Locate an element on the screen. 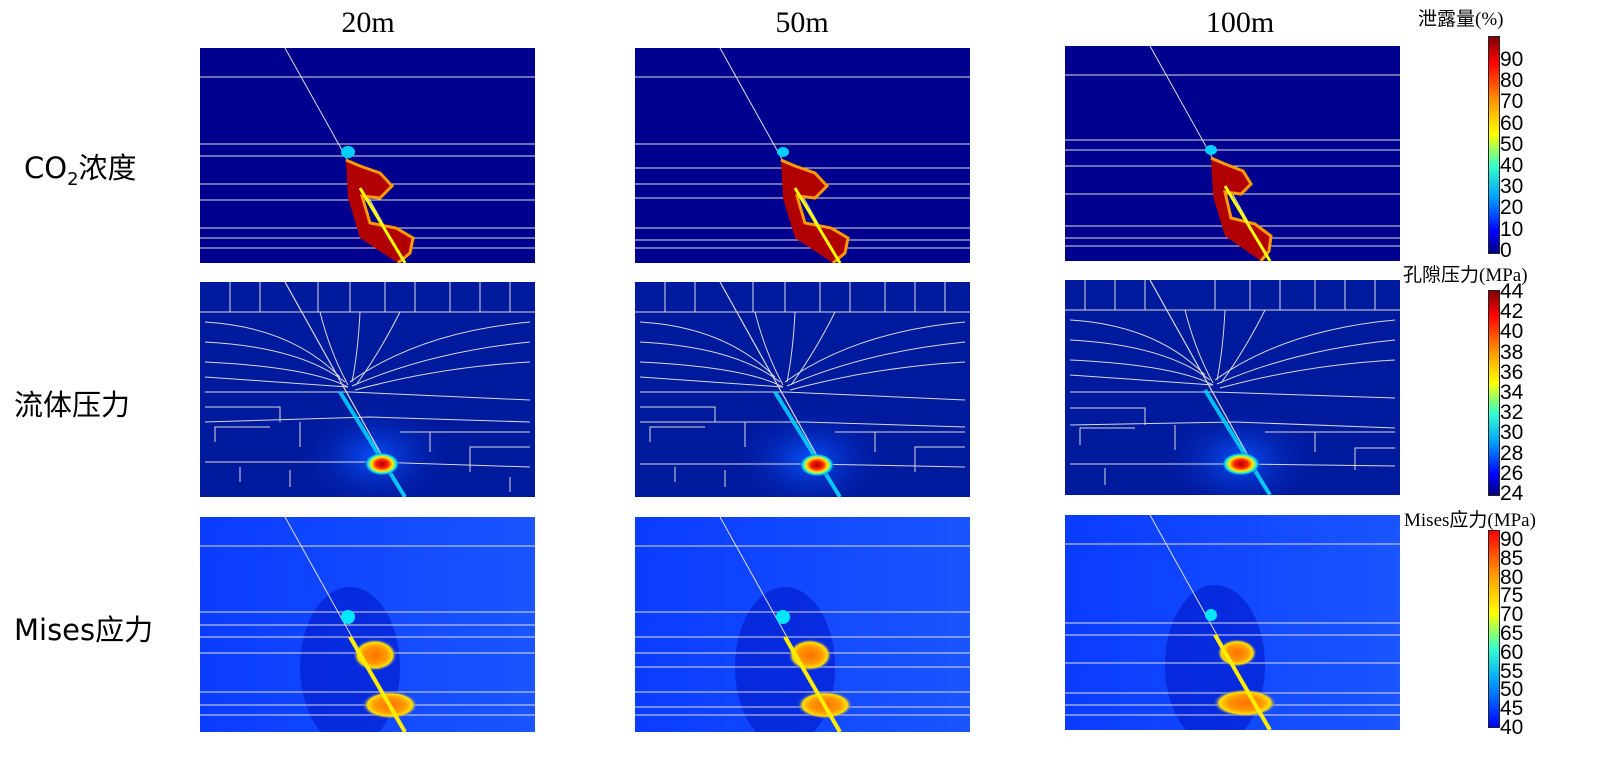 The height and width of the screenshot is (758, 1598). column-header-50m: 50m is located at coordinates (802, 22).